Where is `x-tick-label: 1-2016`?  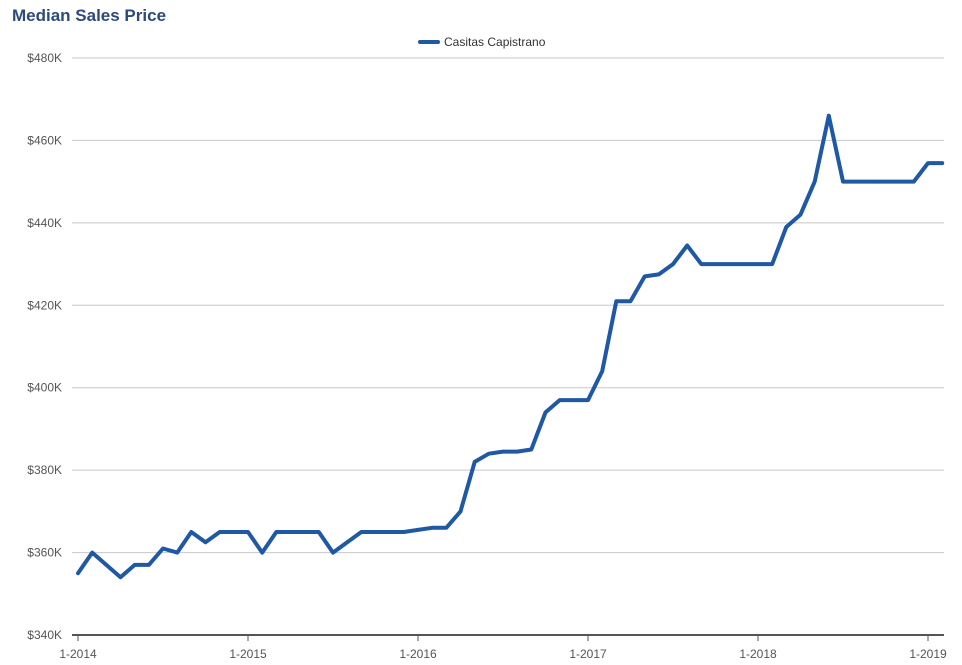 x-tick-label: 1-2016 is located at coordinates (418, 654).